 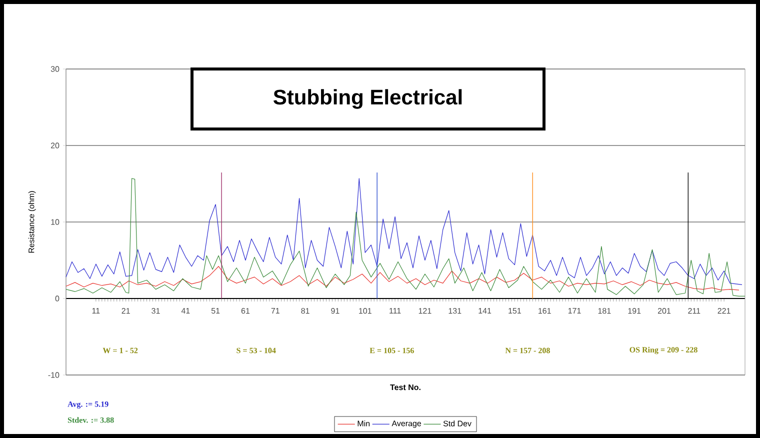 I want to click on x-tick-label: 191, so click(x=634, y=311).